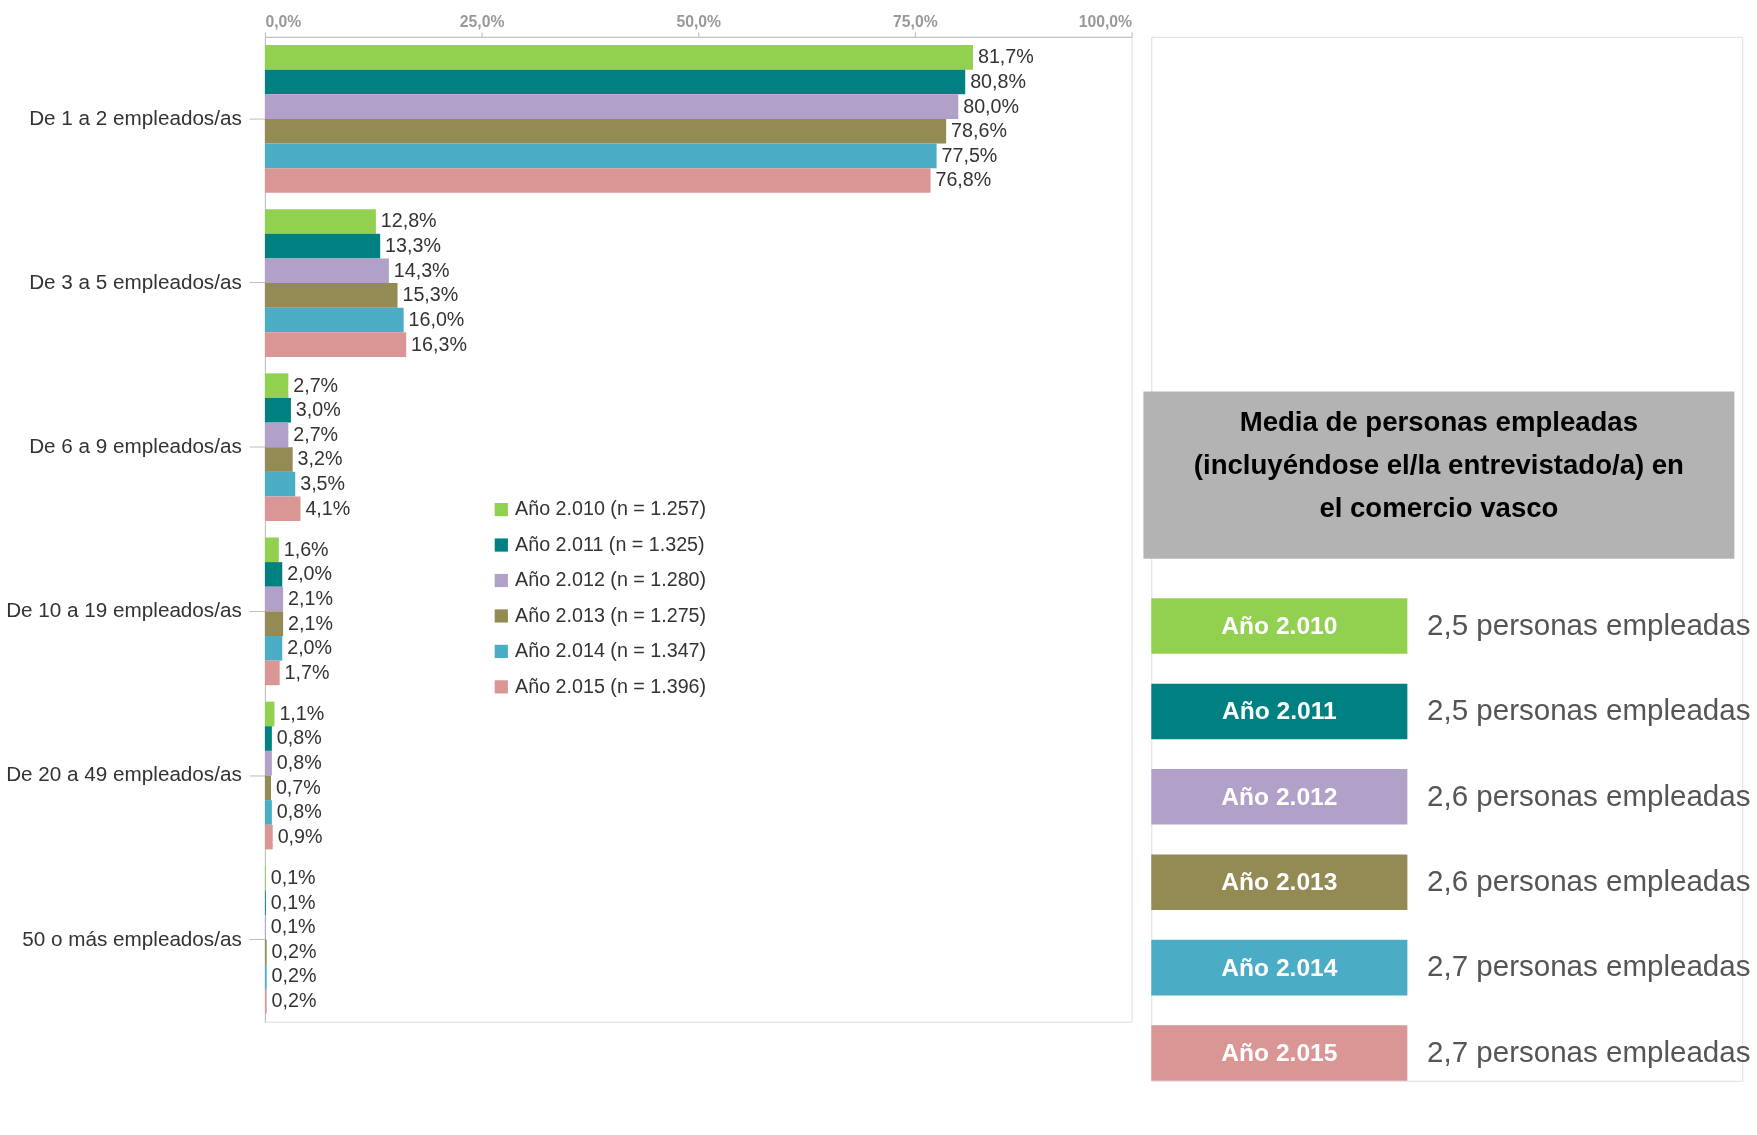 The height and width of the screenshot is (1135, 1757). What do you see at coordinates (436, 318) in the screenshot?
I see `data-label: 16,0%` at bounding box center [436, 318].